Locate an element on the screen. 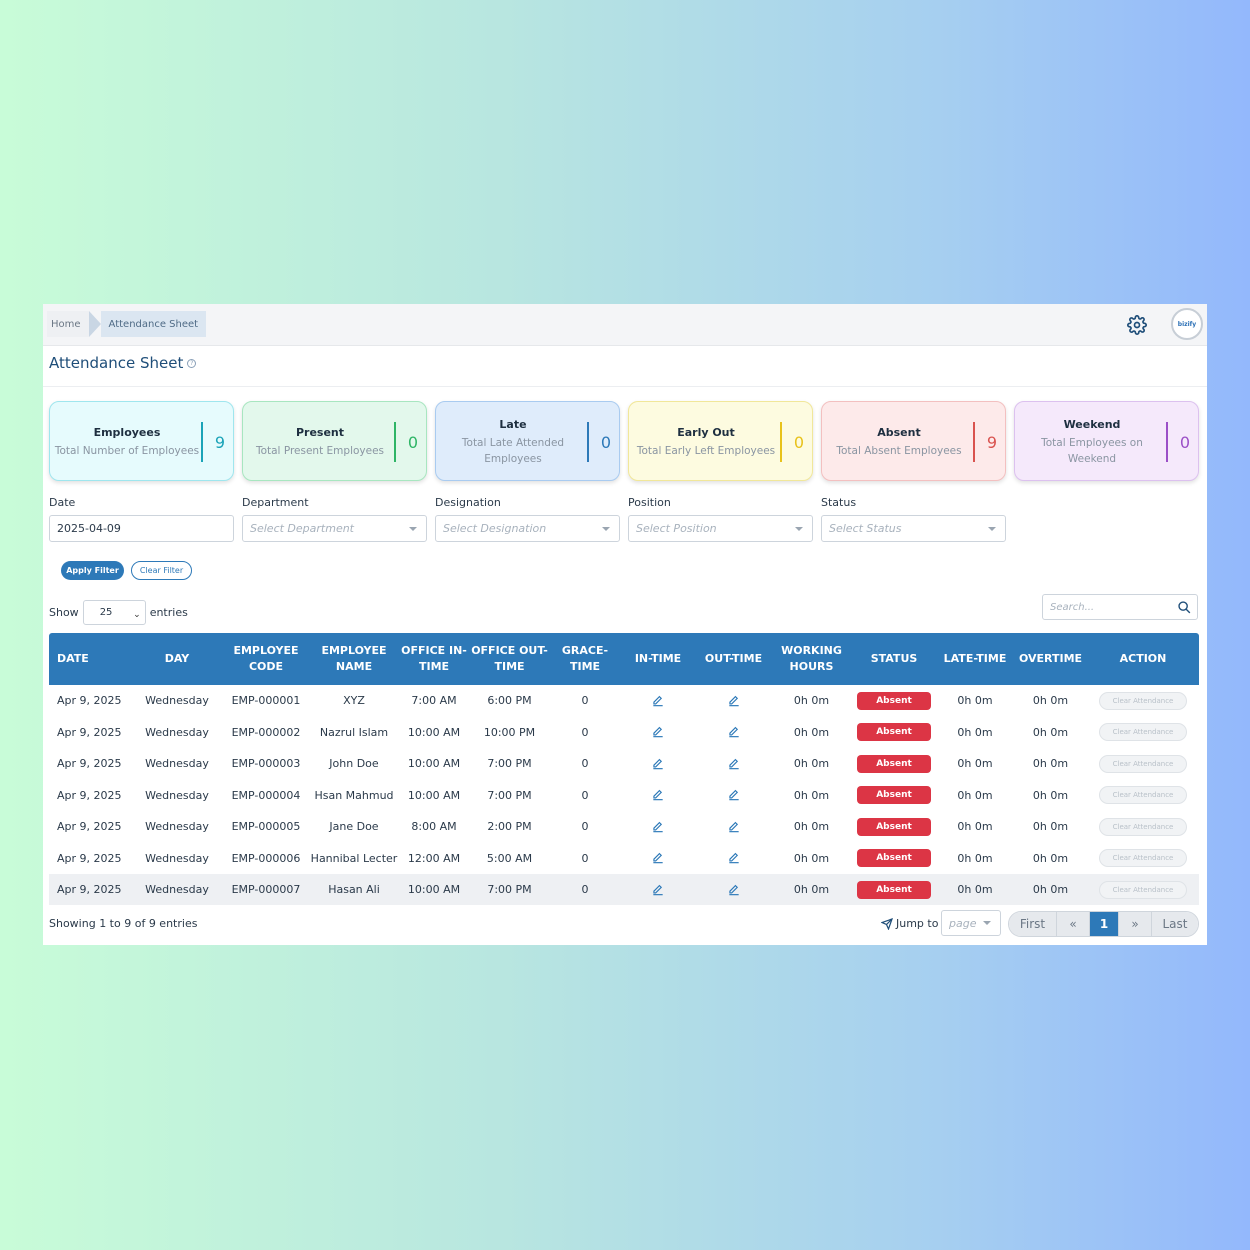  entries-value: 25 is located at coordinates (106, 612).